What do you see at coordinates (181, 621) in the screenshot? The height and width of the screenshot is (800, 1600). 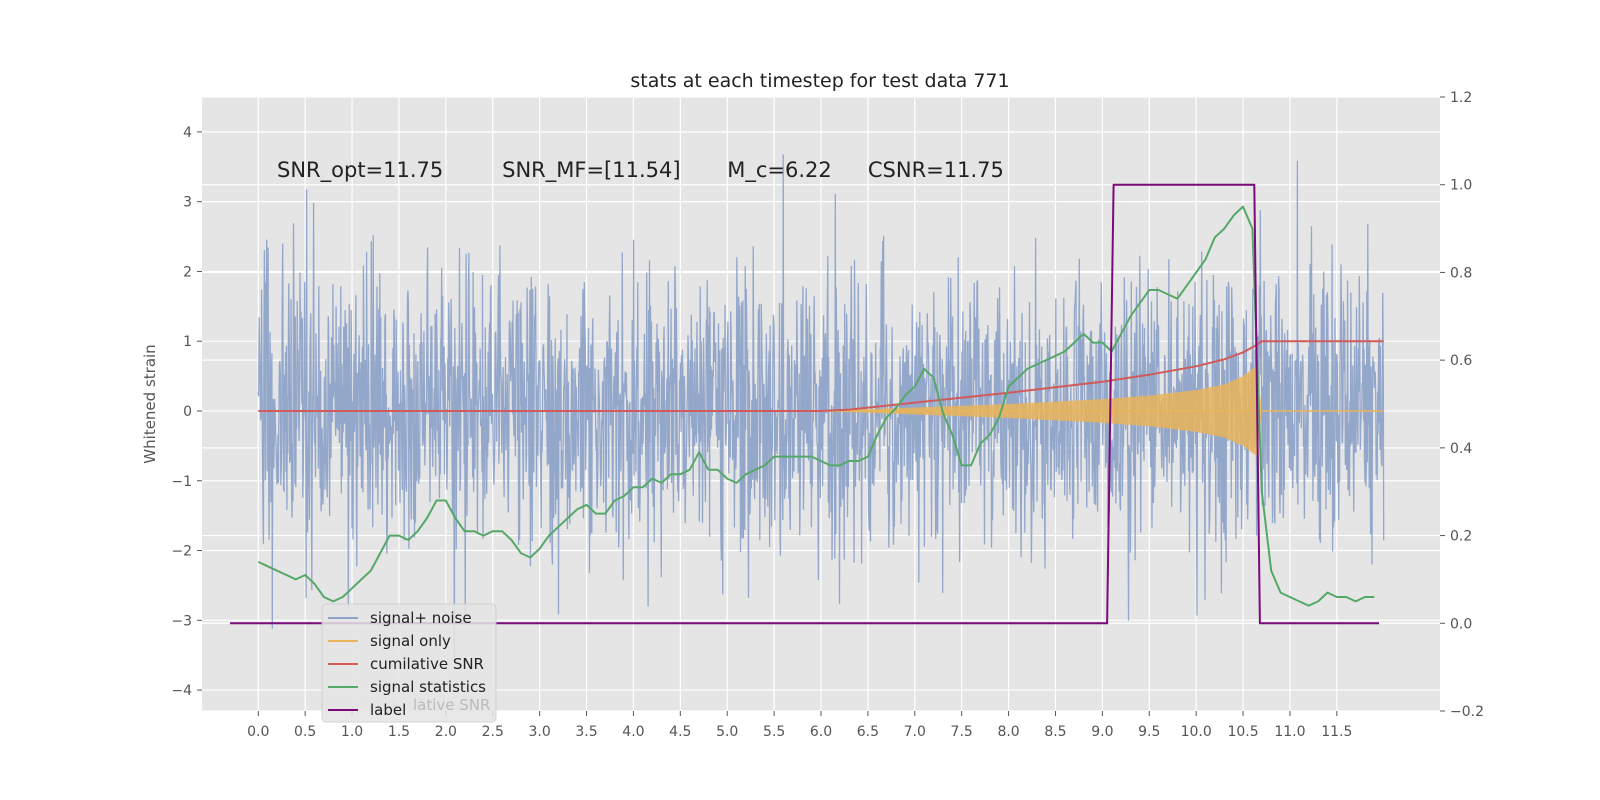 I see `y-tick-label: −3` at bounding box center [181, 621].